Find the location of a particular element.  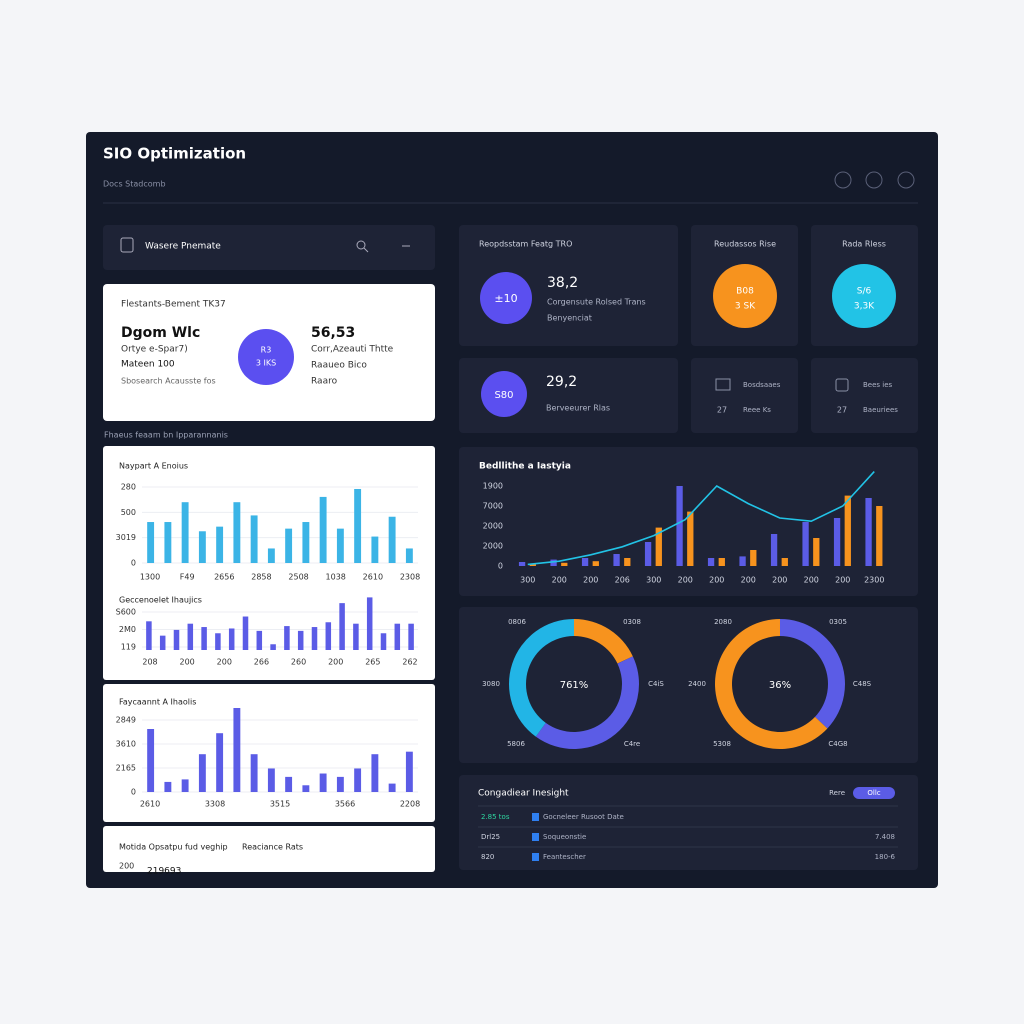

insight-button is located at coordinates (874, 793).